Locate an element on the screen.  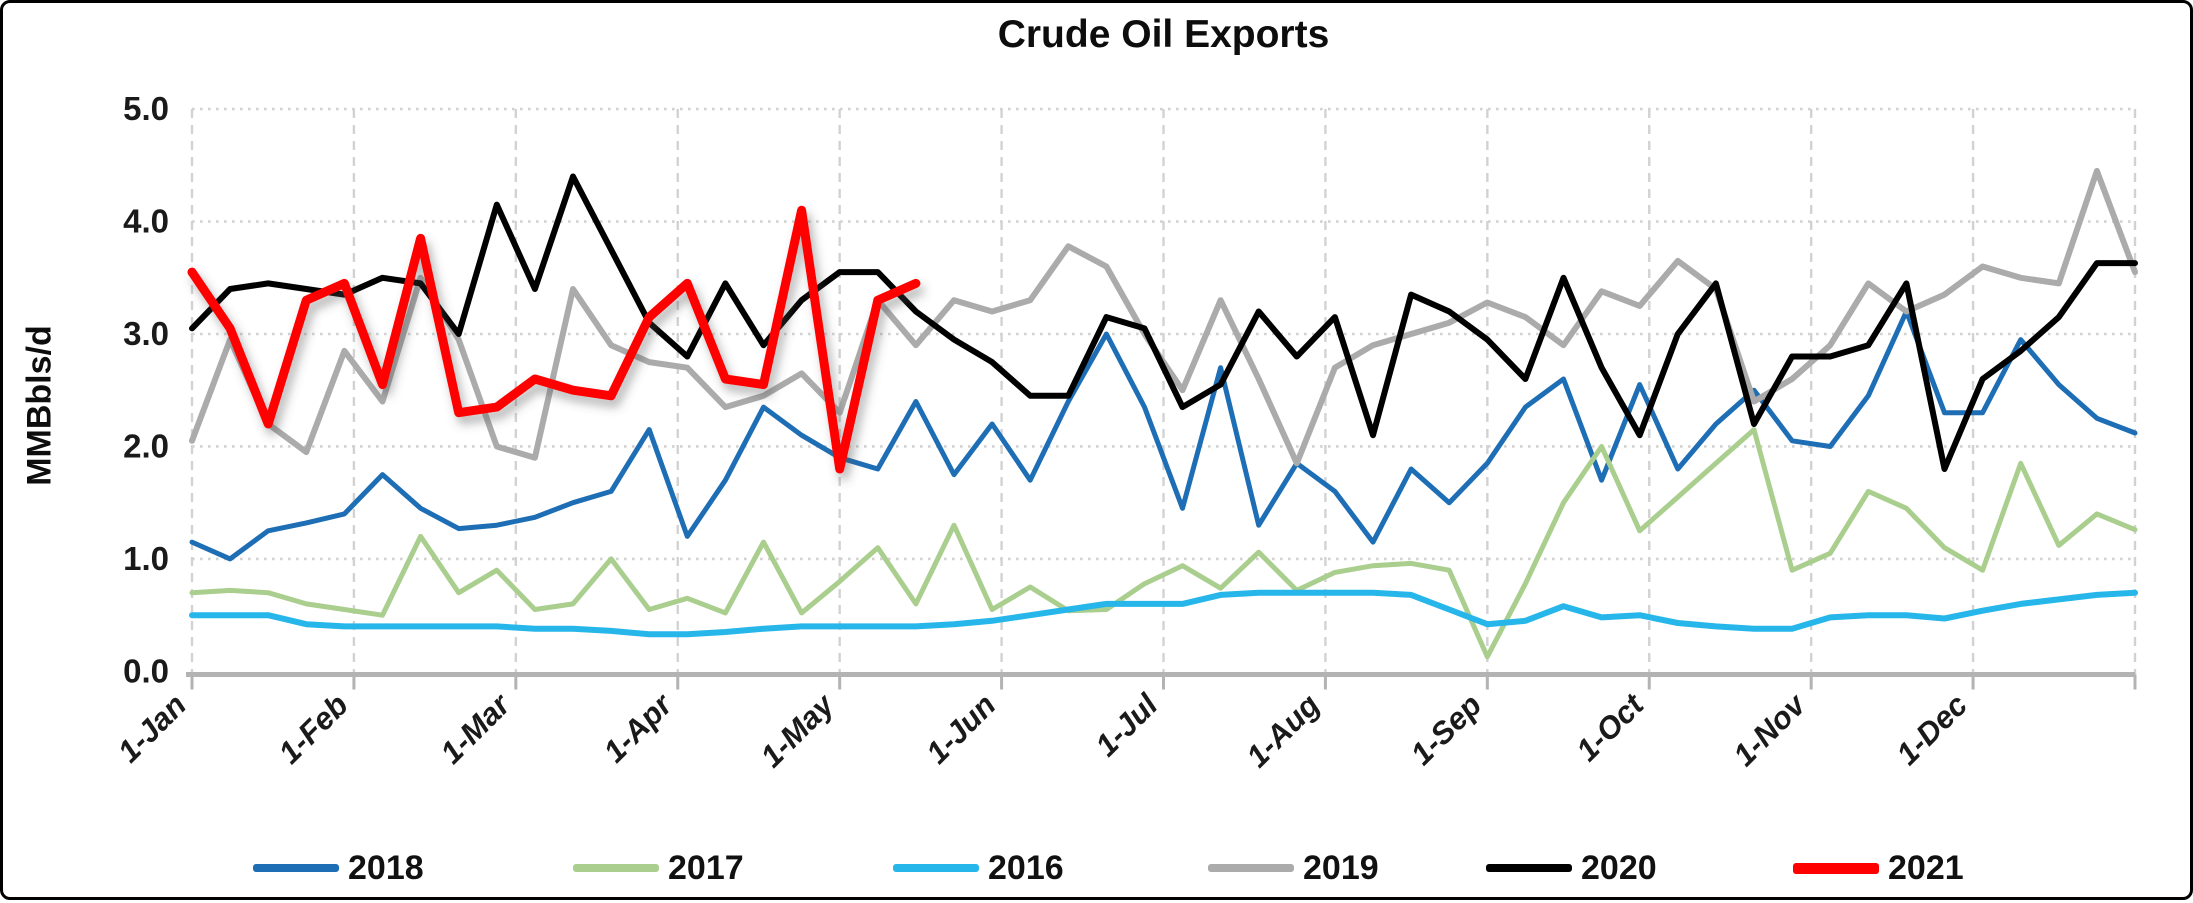
legend-swatch-2021 is located at coordinates (1836, 868).